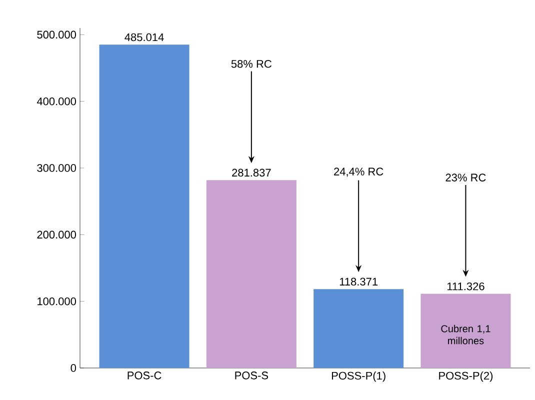  Describe the element at coordinates (57, 301) in the screenshot. I see `y-tick-label: 100.000` at that location.